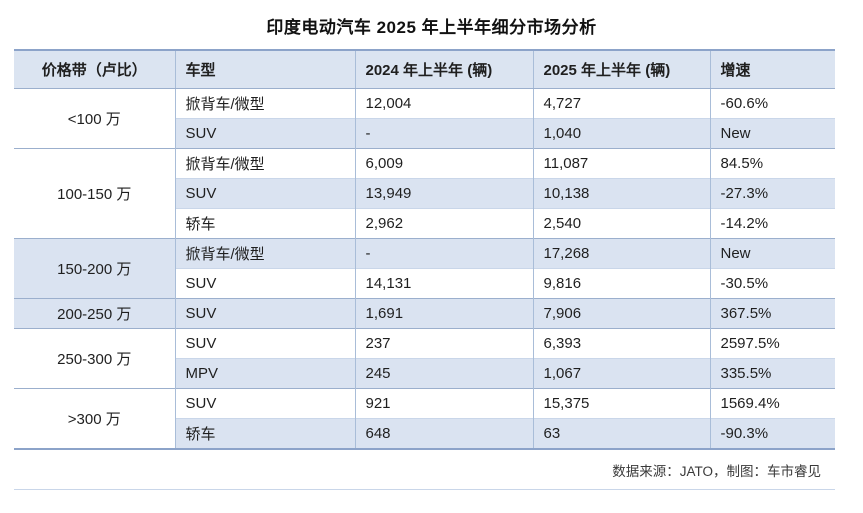 This screenshot has height=513, width=863. I want to click on table-row: 轿车 2,962 2,540 -14.2%, so click(424, 223).